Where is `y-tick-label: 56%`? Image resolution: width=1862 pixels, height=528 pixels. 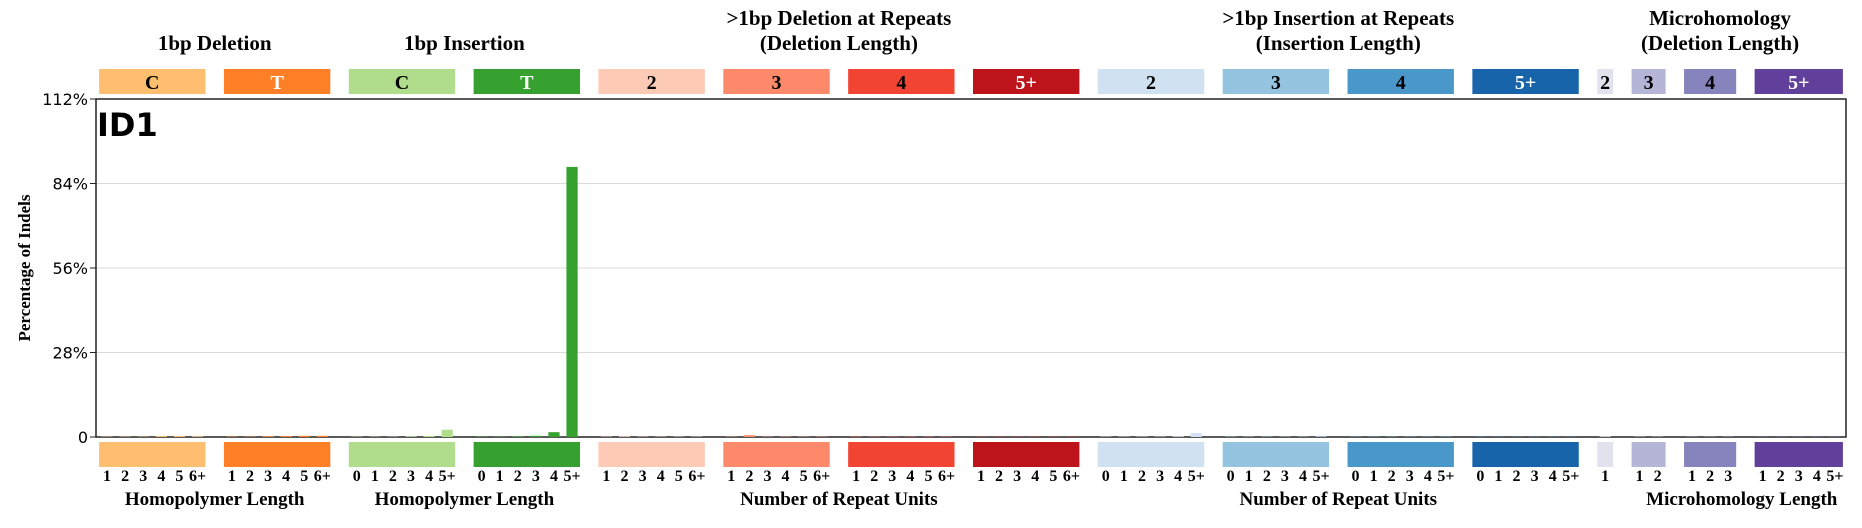
y-tick-label: 56% is located at coordinates (70, 268).